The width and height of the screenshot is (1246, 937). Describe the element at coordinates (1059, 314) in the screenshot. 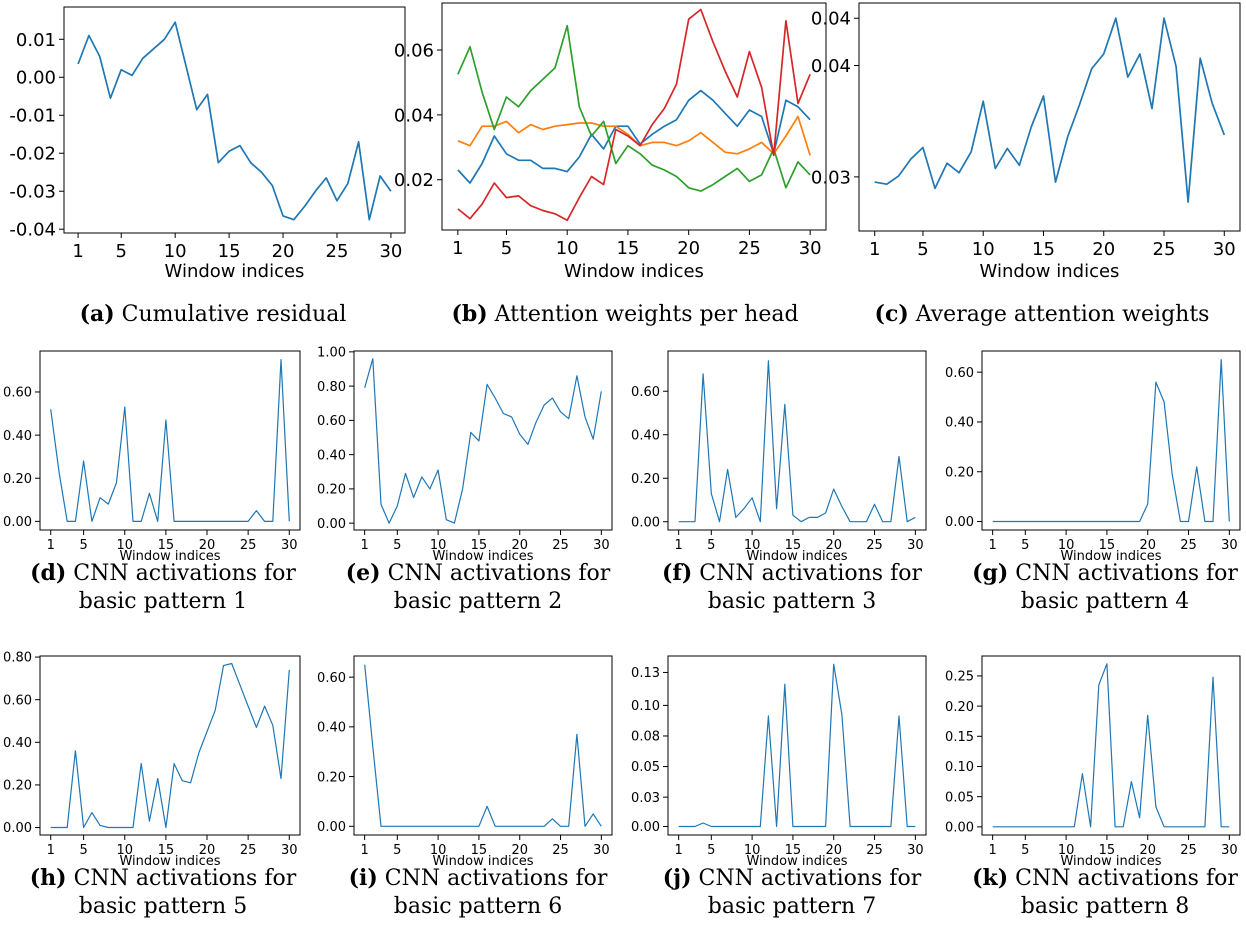

I see `caption-text: Average attention weights` at that location.